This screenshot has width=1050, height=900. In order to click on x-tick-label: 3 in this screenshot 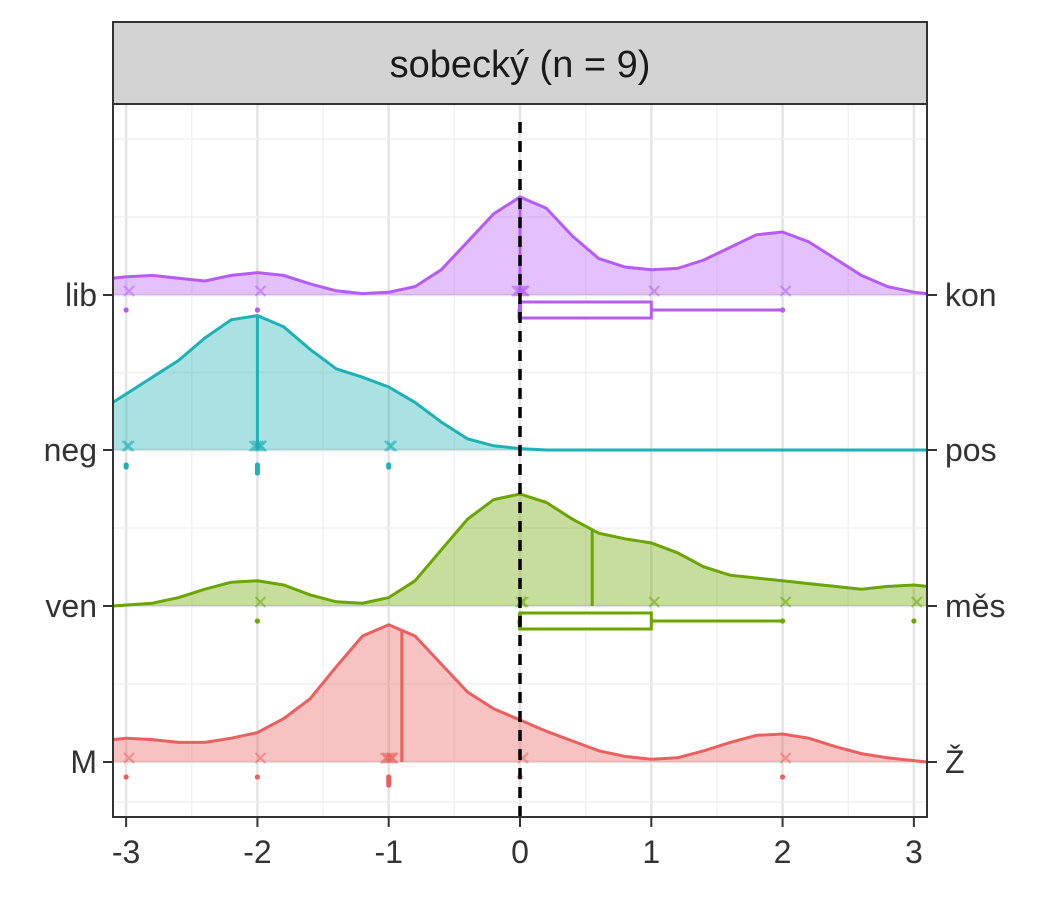, I will do `click(914, 852)`.